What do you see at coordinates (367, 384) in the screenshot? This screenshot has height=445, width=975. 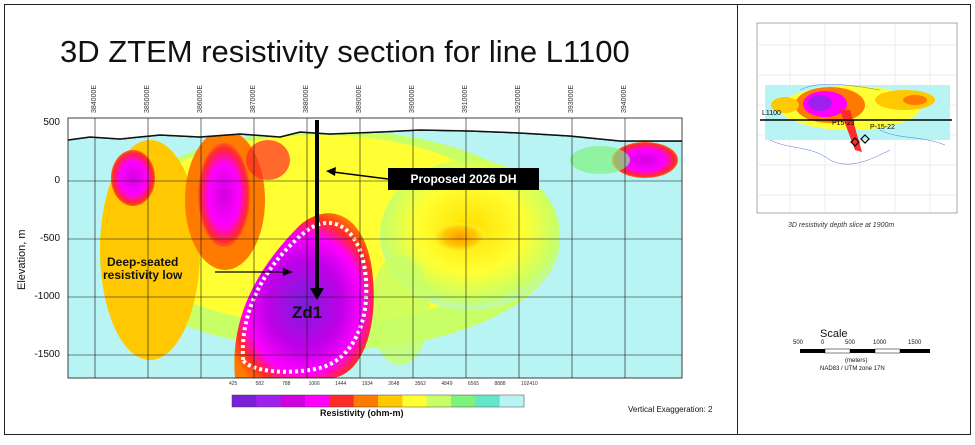 I see `legend-tick: 1934` at bounding box center [367, 384].